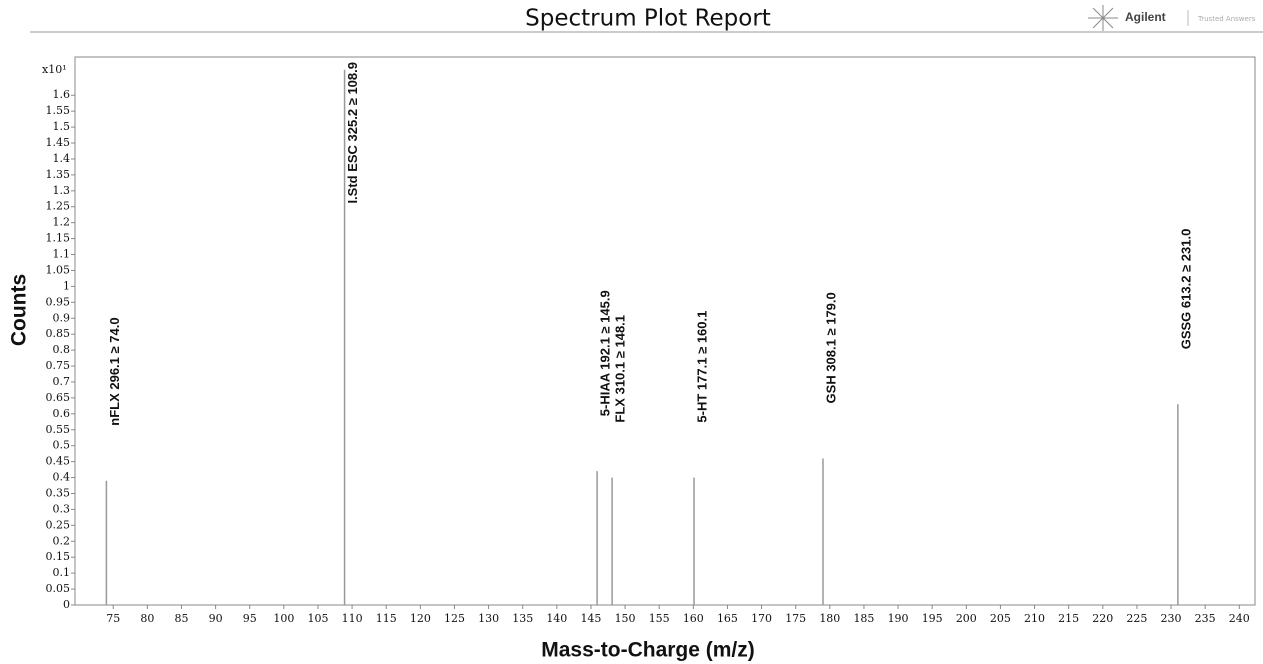  What do you see at coordinates (590, 618) in the screenshot?
I see `x-tick-label: 145` at bounding box center [590, 618].